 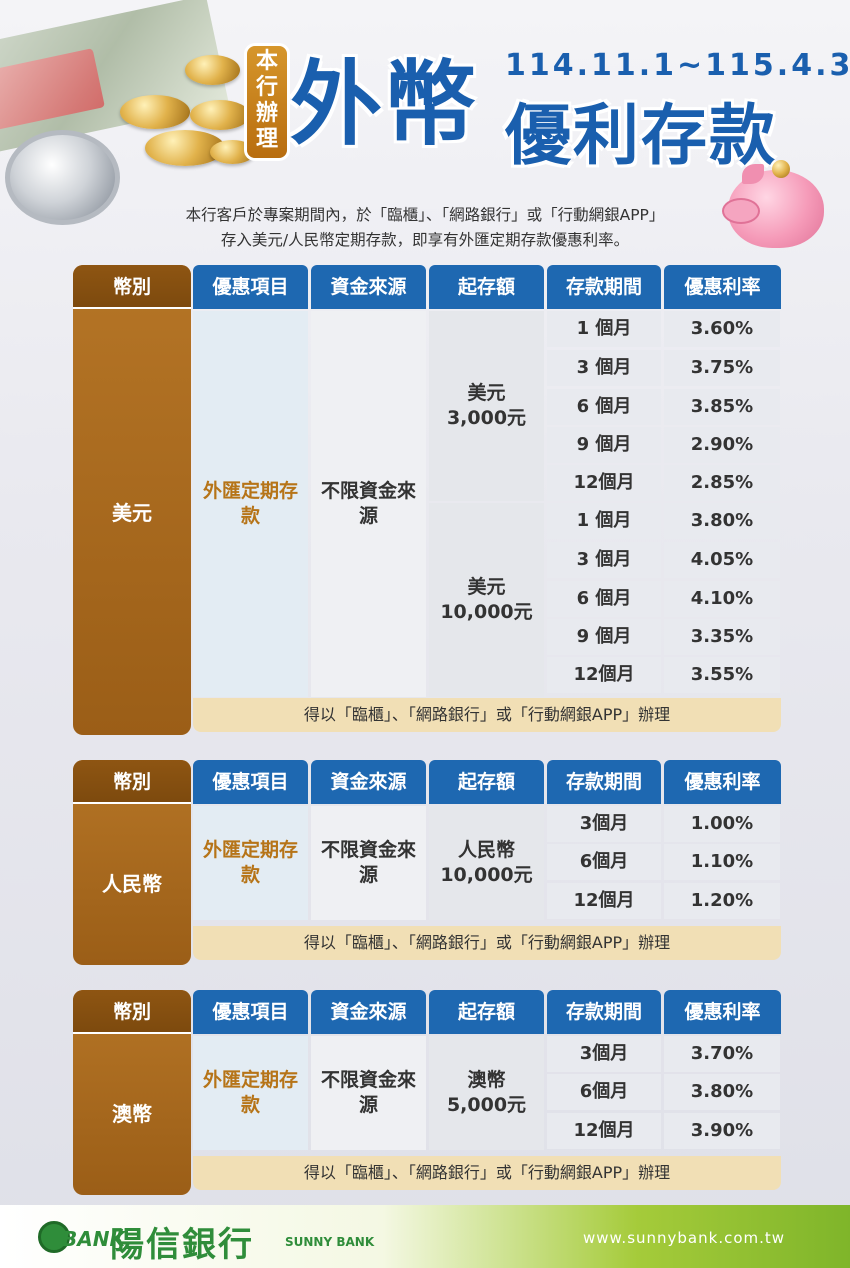 I want to click on rate-cell: 4.05%, so click(x=722, y=560).